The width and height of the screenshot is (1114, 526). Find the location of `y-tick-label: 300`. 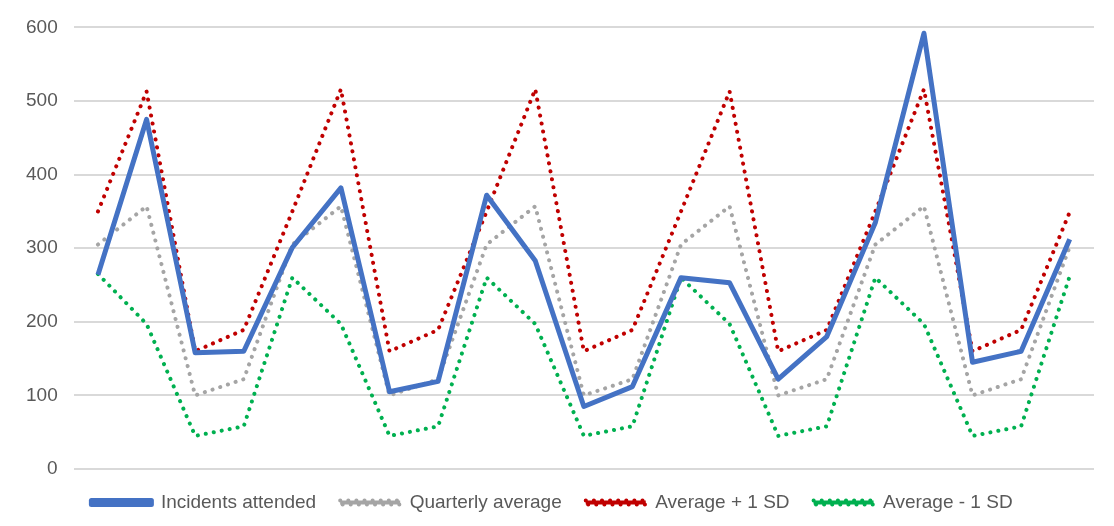

y-tick-label: 300 is located at coordinates (42, 247).